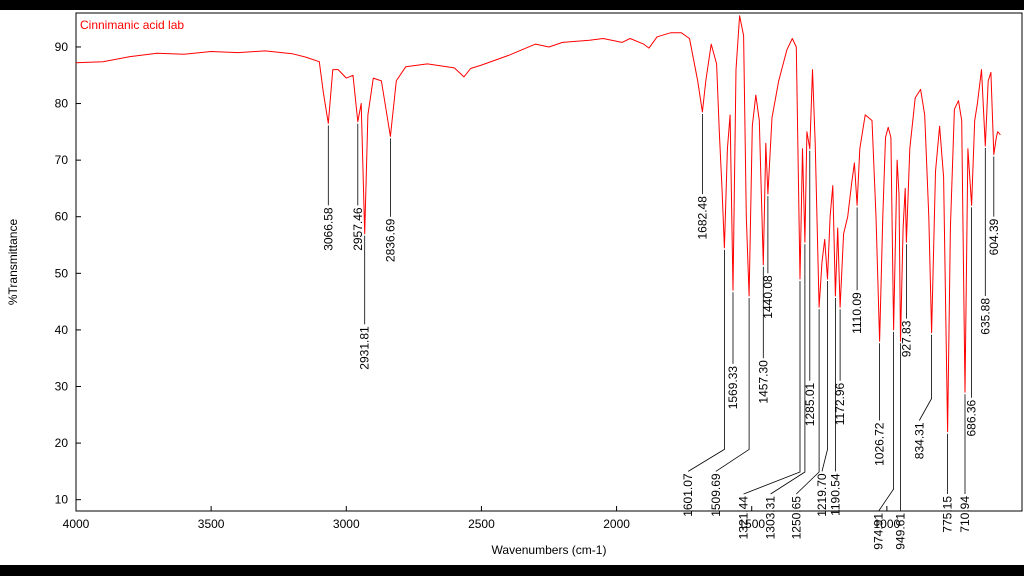 The width and height of the screenshot is (1024, 576). Describe the element at coordinates (211, 524) in the screenshot. I see `x-tick-label: 3500` at that location.